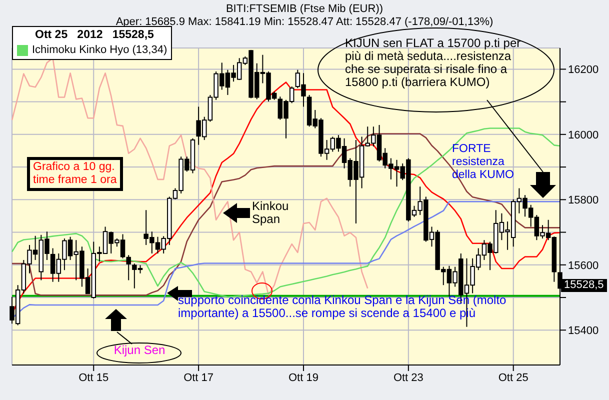  What do you see at coordinates (583, 70) in the screenshot?
I see `y-tick-label: 16200` at bounding box center [583, 70].